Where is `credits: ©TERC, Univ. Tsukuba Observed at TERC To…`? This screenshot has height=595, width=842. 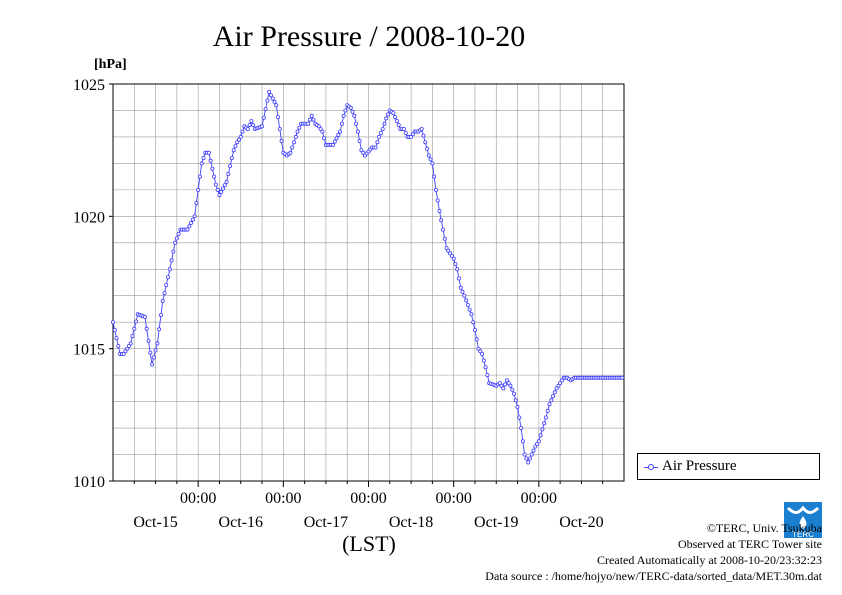
credits: ©TERC, Univ. Tsukuba Observed at TERC To… is located at coordinates (653, 552).